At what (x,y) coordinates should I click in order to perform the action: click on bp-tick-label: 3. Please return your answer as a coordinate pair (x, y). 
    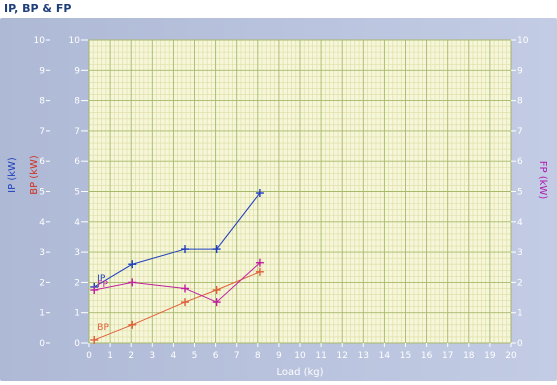
    Looking at the image, I should click on (77, 253).